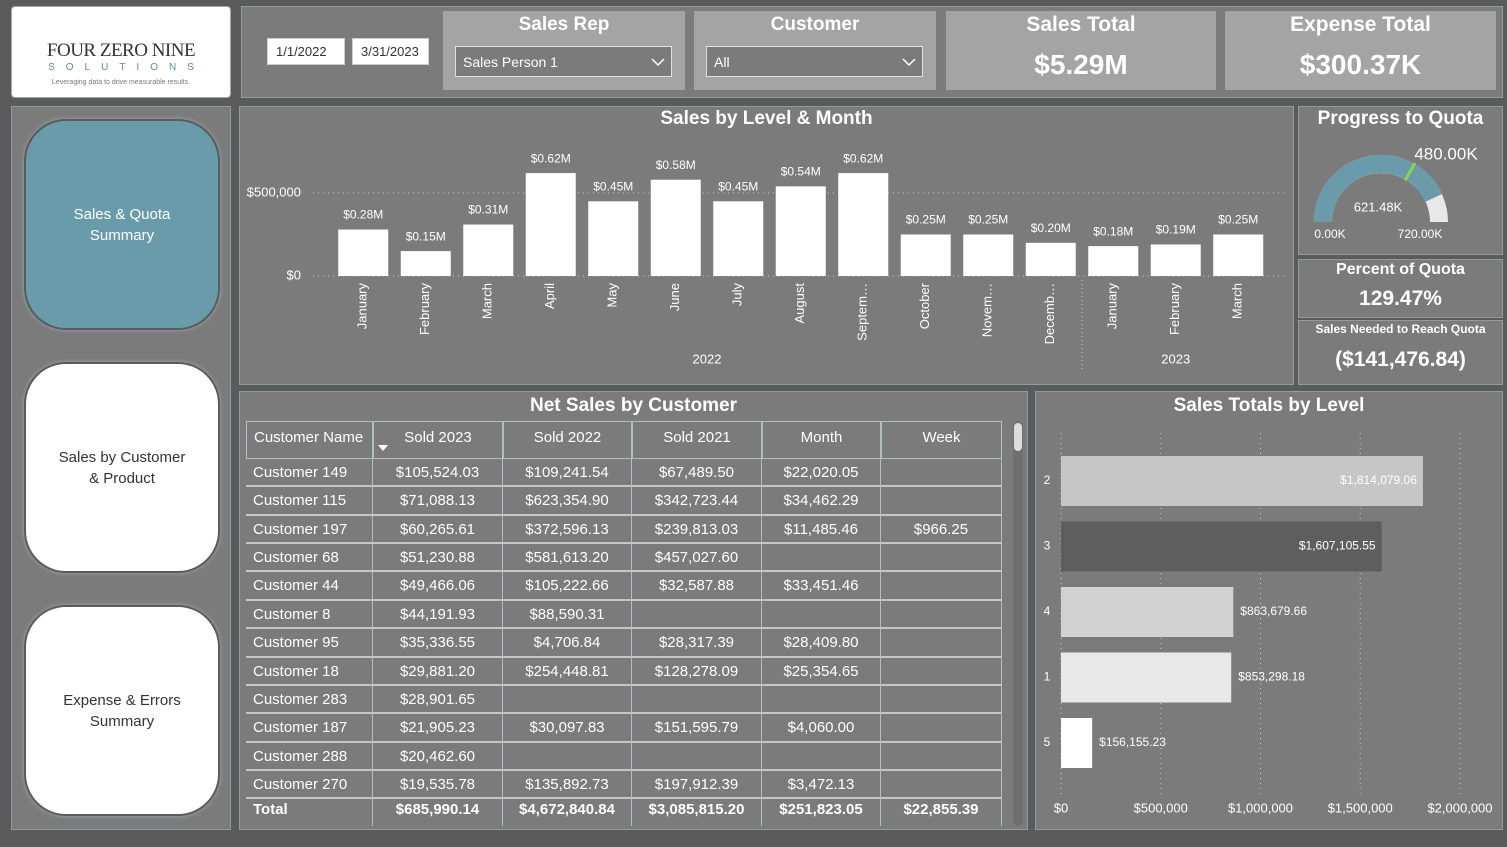  What do you see at coordinates (722, 62) in the screenshot?
I see `dropdown-value: All` at bounding box center [722, 62].